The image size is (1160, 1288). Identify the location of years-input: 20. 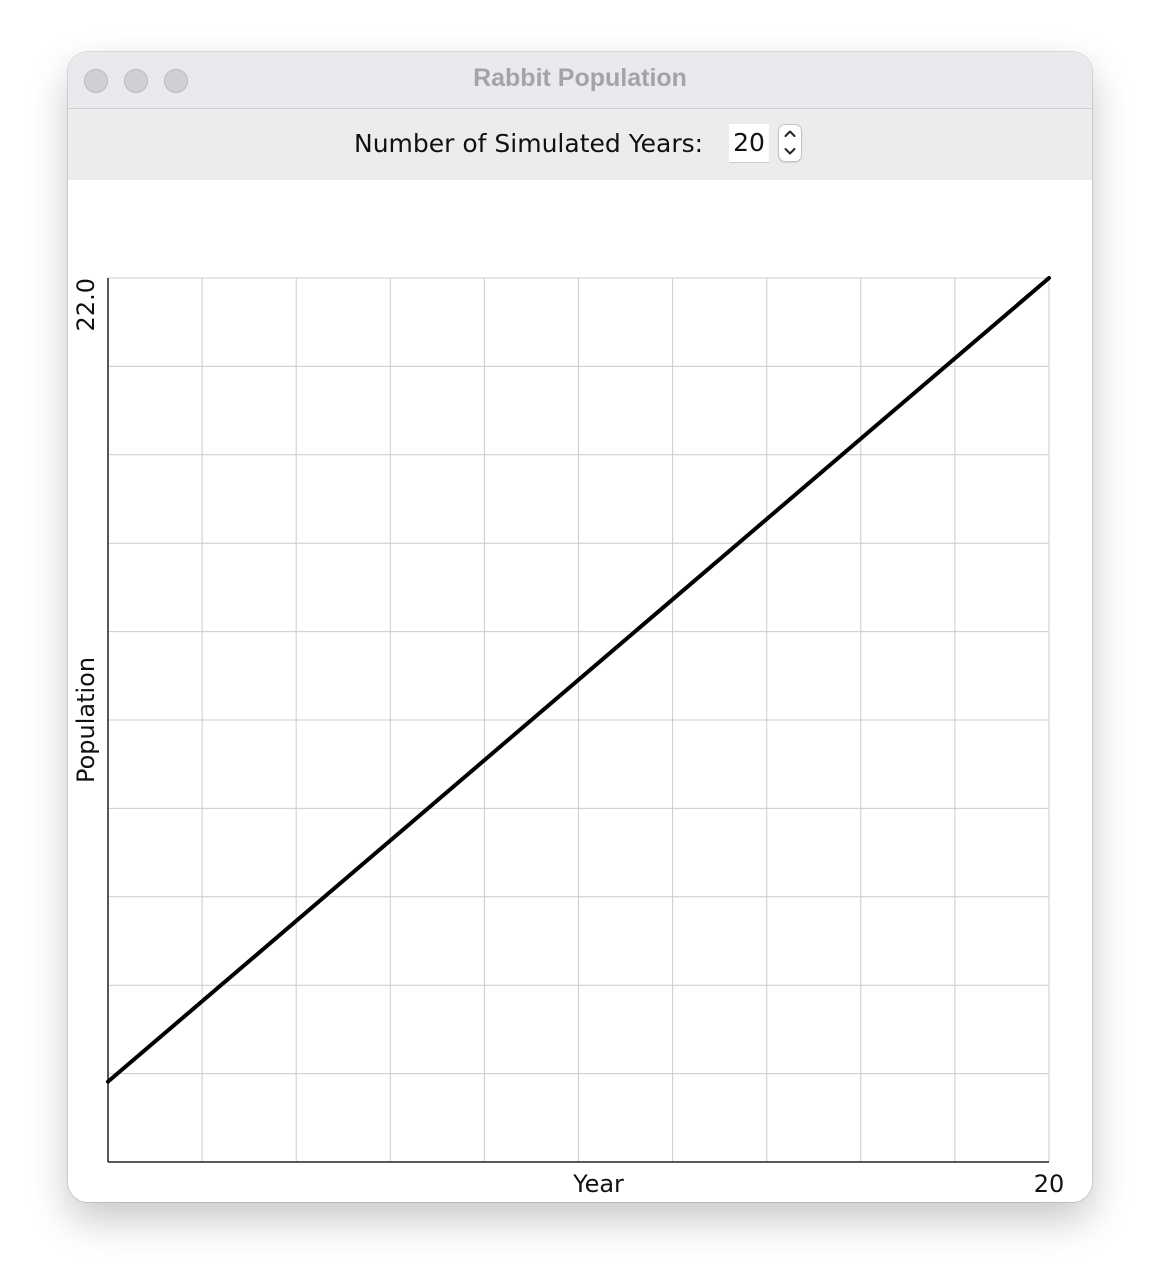
(749, 143).